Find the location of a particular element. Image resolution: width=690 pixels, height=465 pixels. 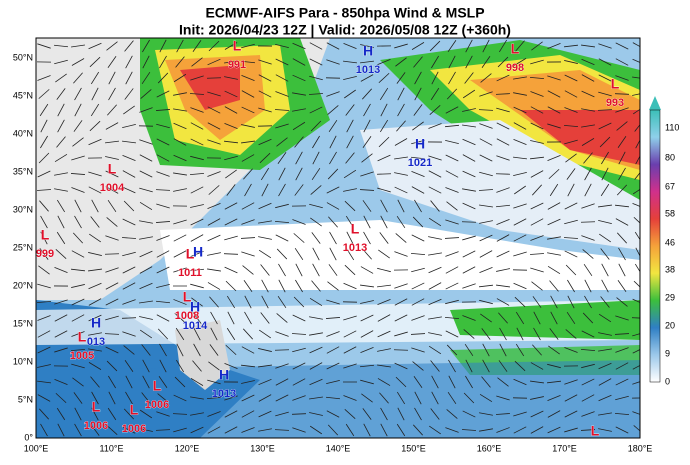

center-pressure: 013 is located at coordinates (96, 342).